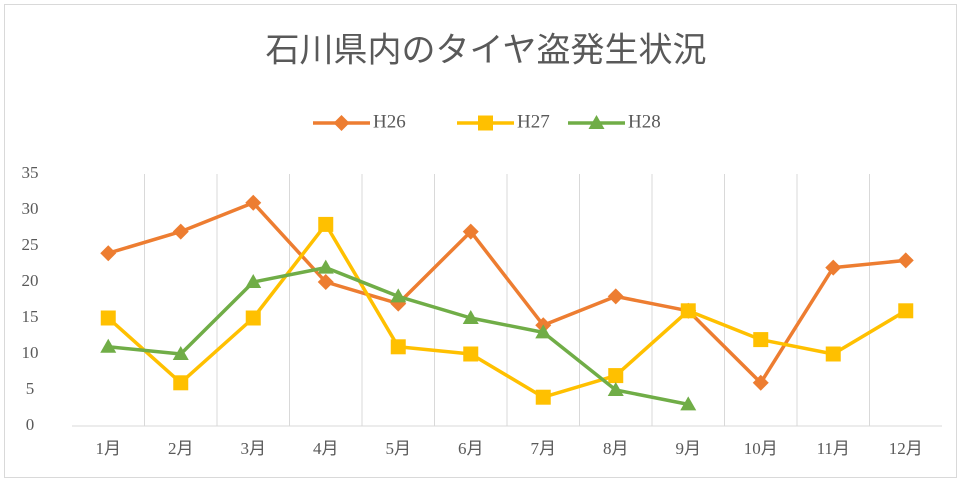  Describe the element at coordinates (181, 448) in the screenshot. I see `x-tick-label: 2月` at that location.